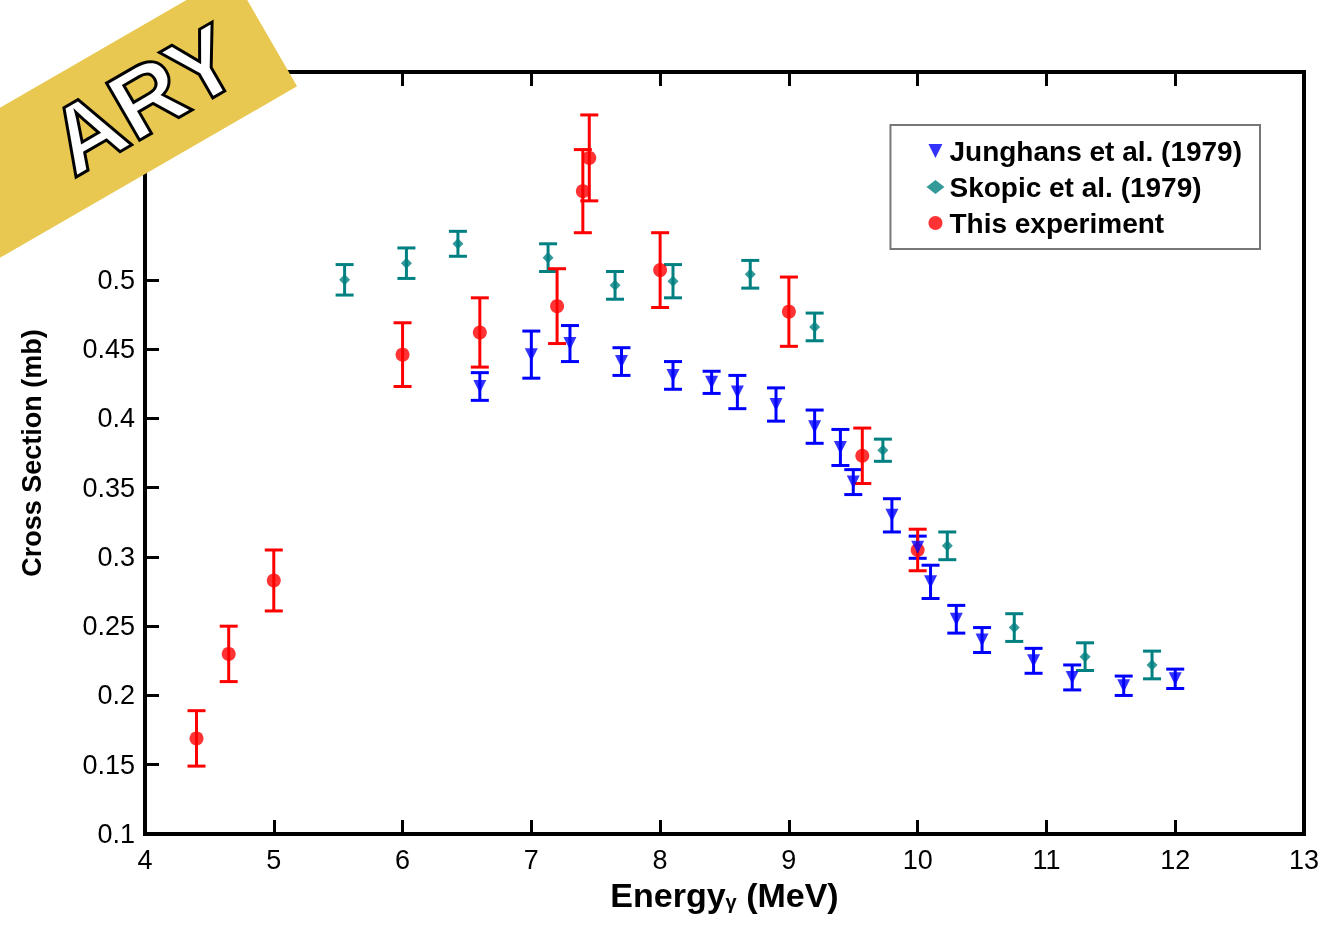  Describe the element at coordinates (145, 859) in the screenshot. I see `x-tick-label: 4` at that location.